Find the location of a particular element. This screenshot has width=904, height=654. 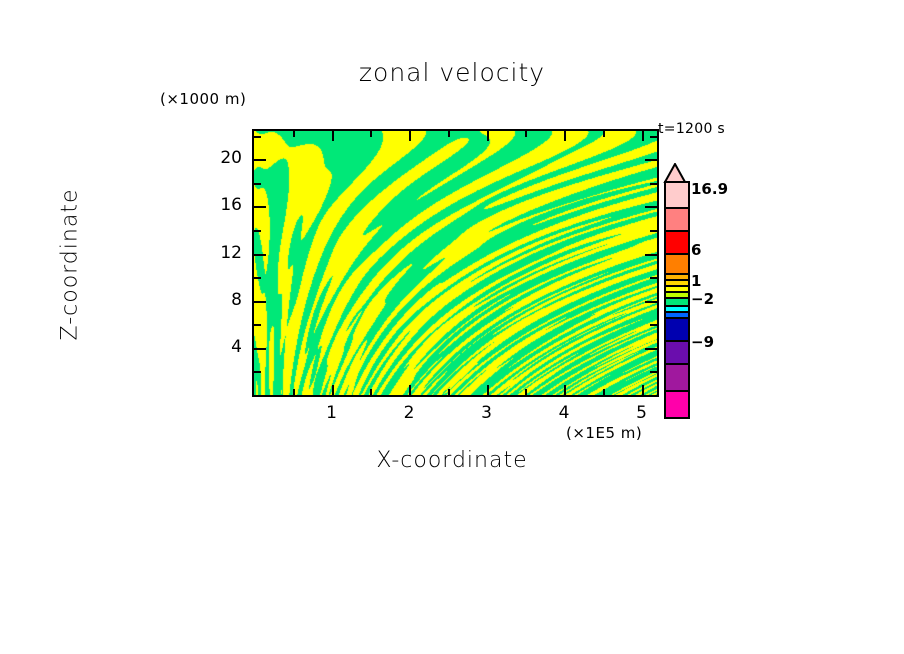

colorbar is located at coordinates (677, 300).